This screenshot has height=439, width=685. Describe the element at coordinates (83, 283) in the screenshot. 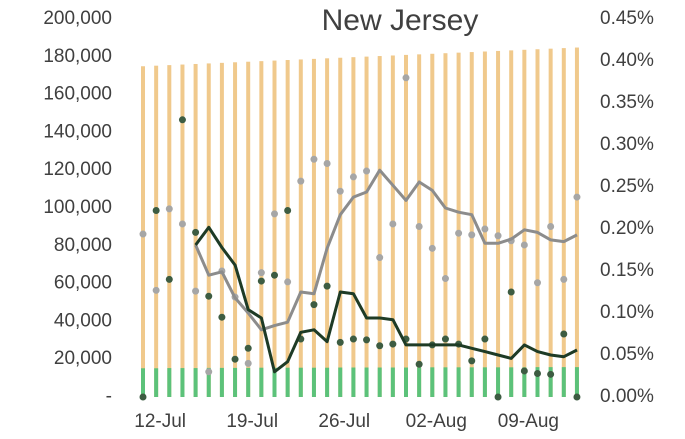

I see `y-tick-label: 60,000` at that location.